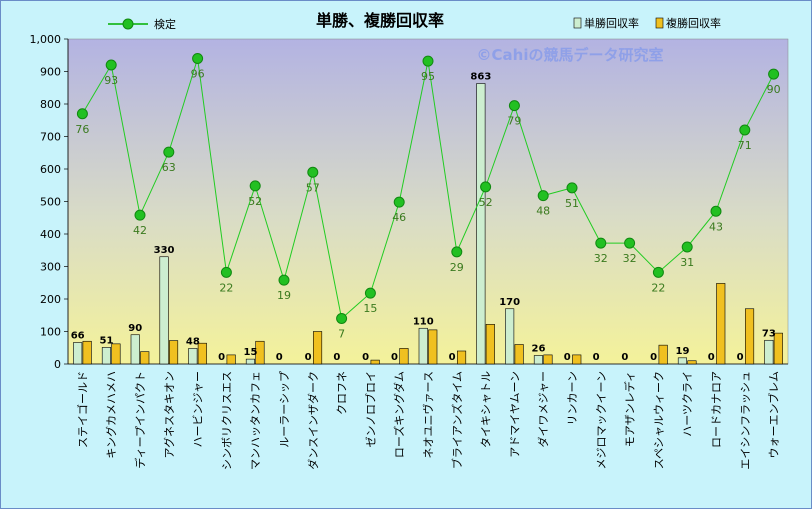 The height and width of the screenshot is (509, 812). Describe the element at coordinates (82, 129) in the screenshot. I see `kentei-point-label: 76` at that location.